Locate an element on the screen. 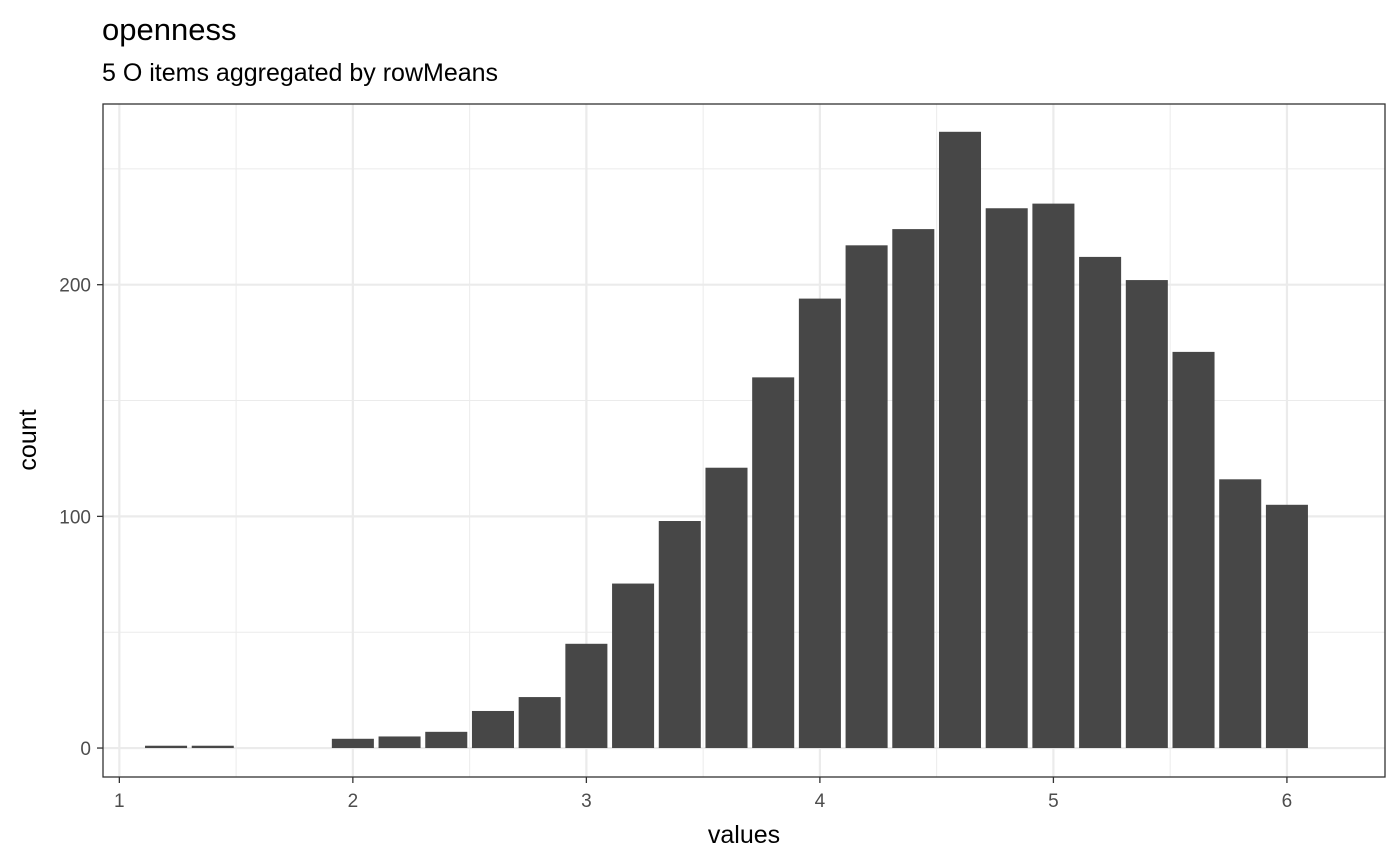  x-tick-label: 2 is located at coordinates (353, 801).